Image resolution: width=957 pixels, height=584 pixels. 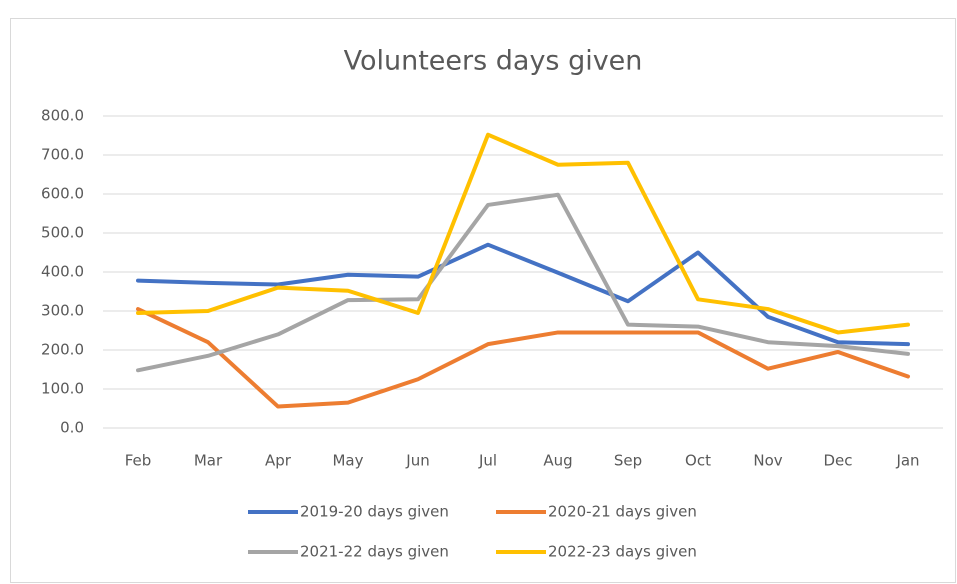 What do you see at coordinates (837, 461) in the screenshot?
I see `x-tick-label: Dec` at bounding box center [837, 461].